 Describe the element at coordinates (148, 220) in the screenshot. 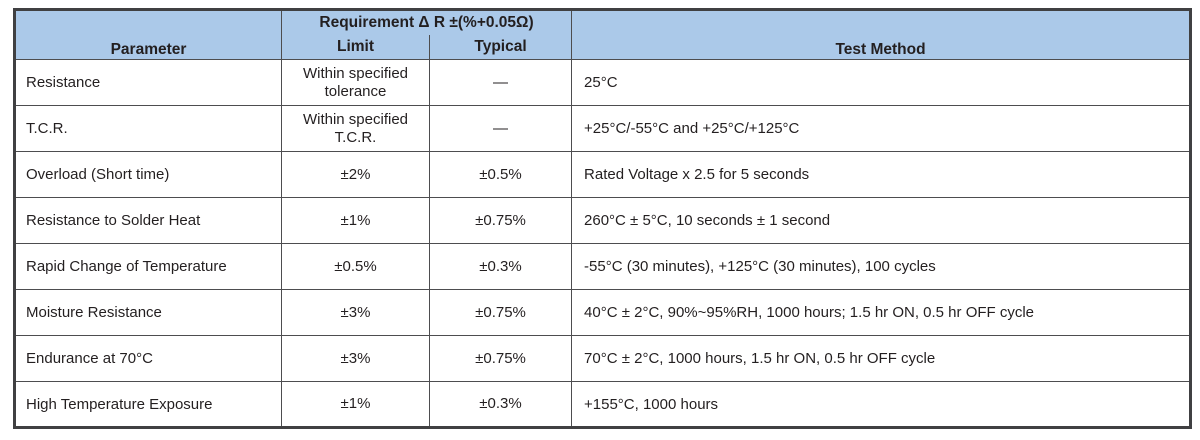

I see `cell-parameter: Resistance to Solder Heat` at that location.